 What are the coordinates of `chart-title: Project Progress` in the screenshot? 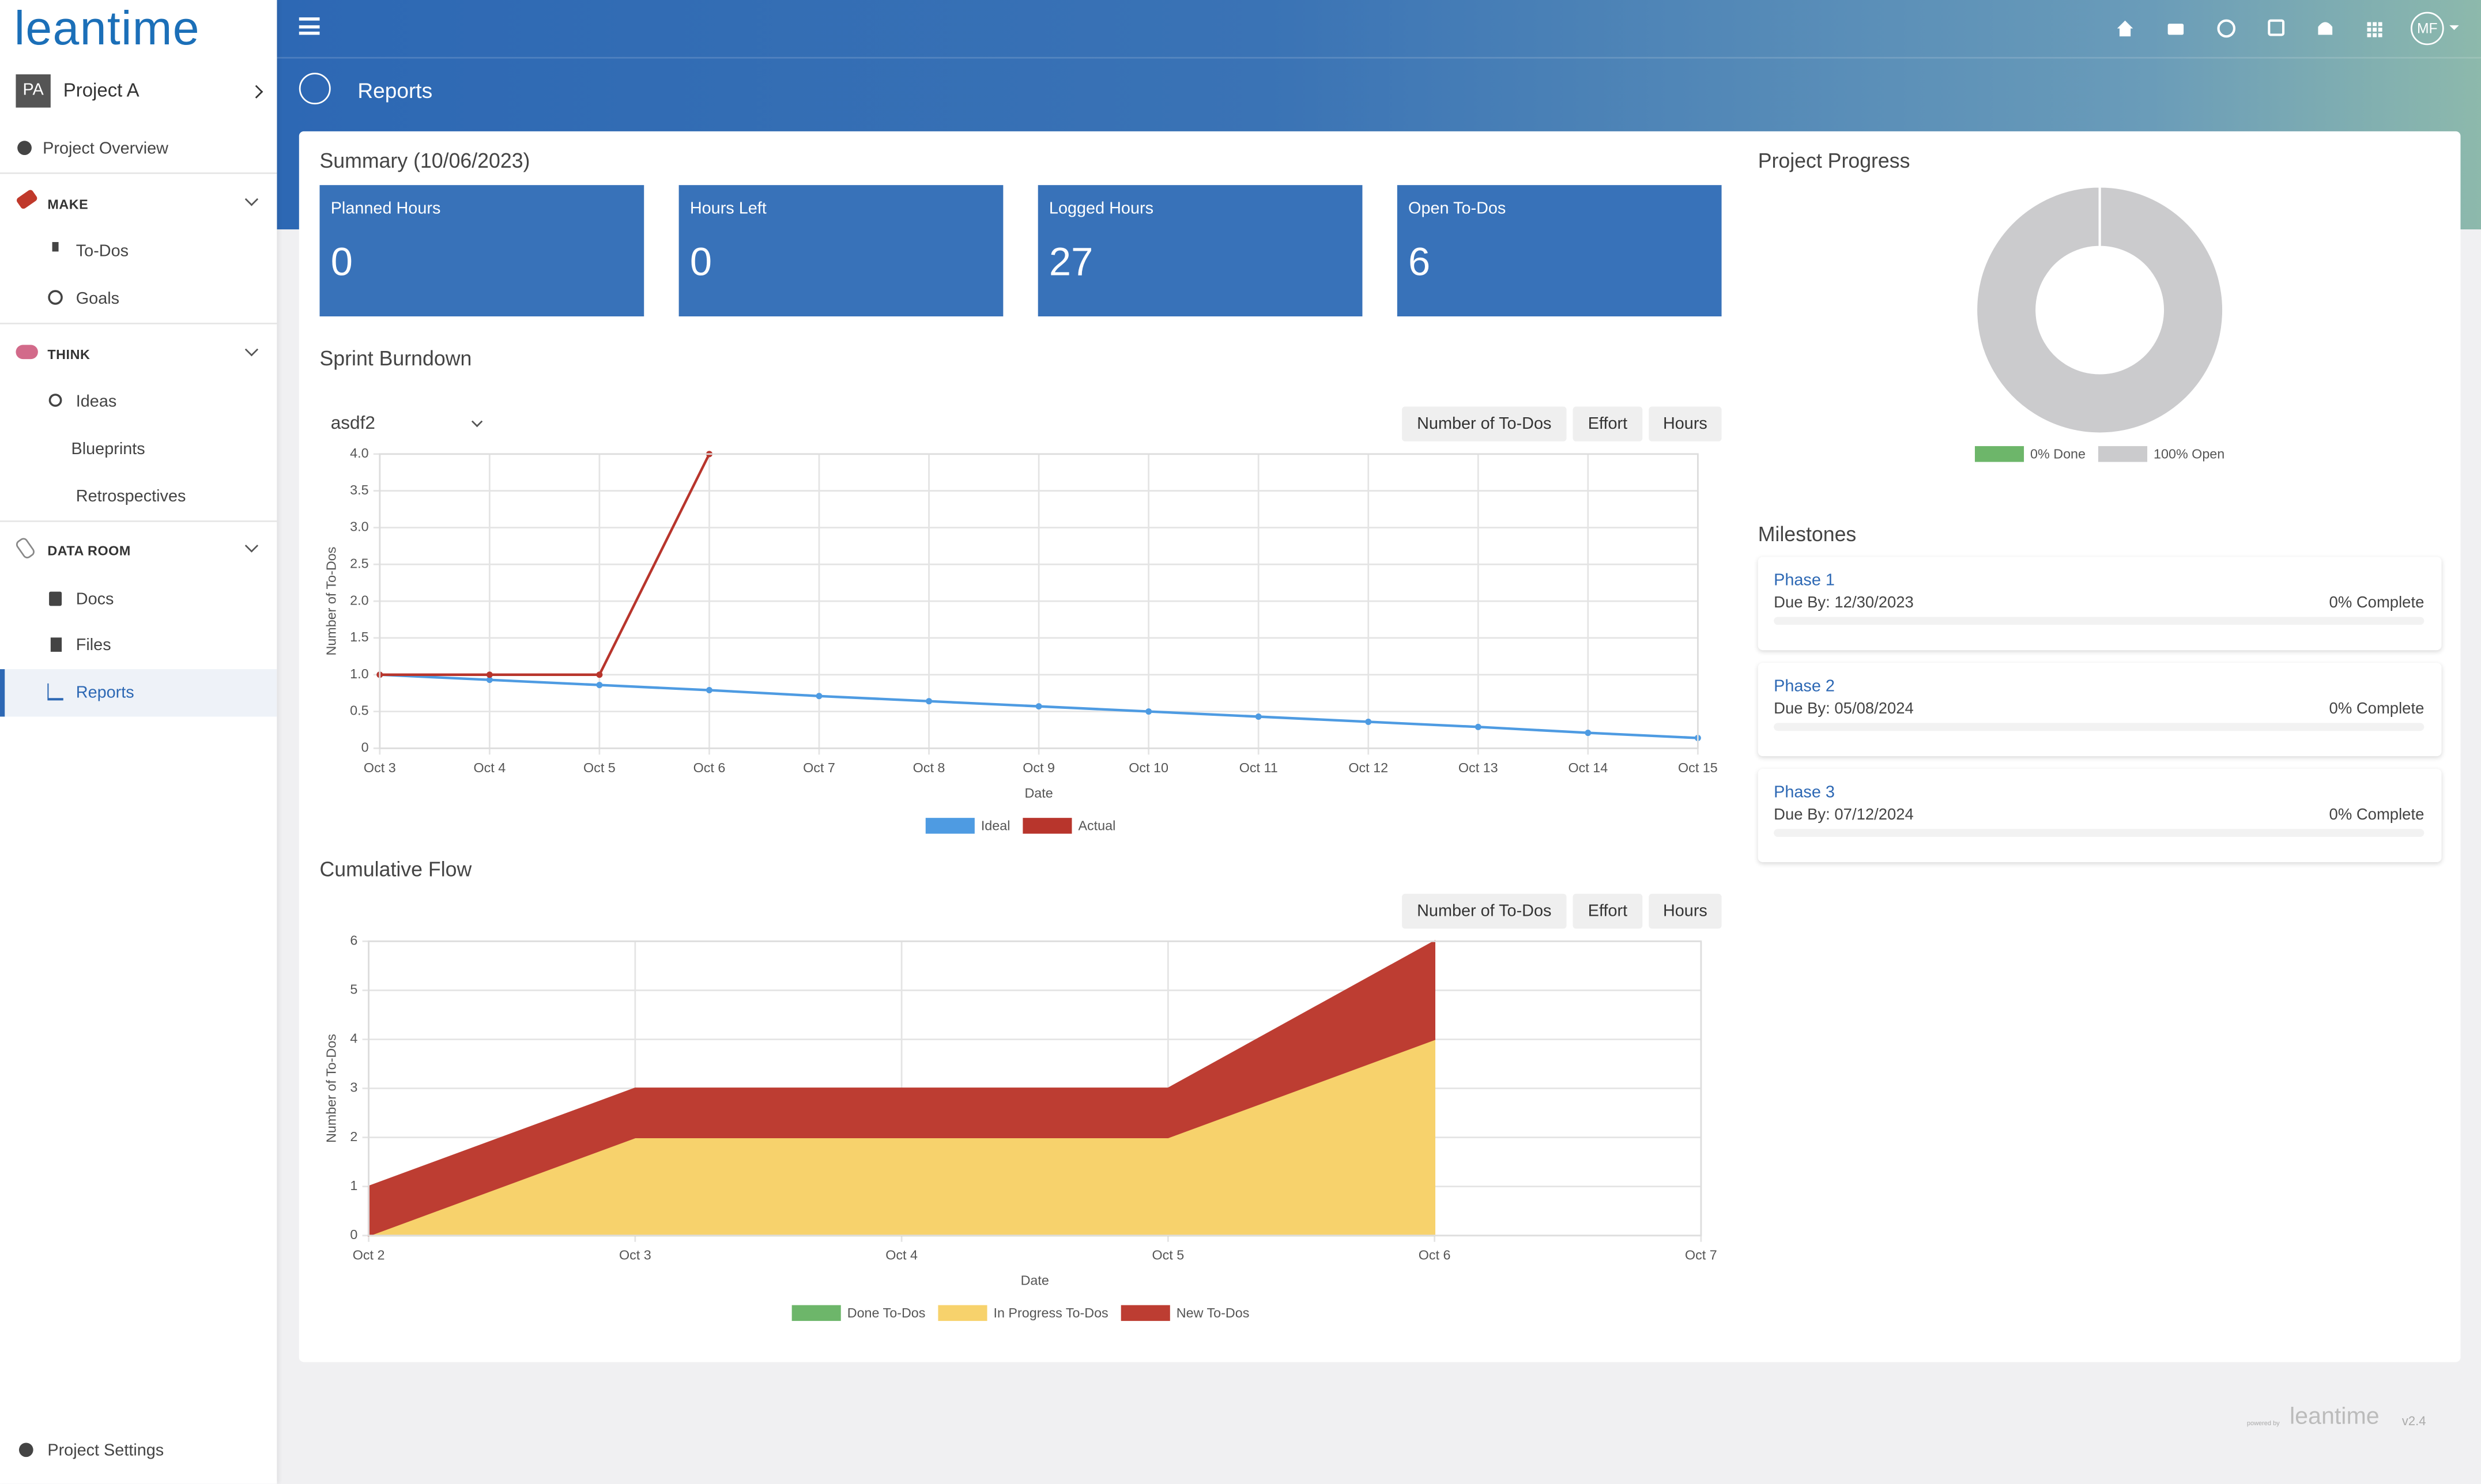 It's located at (1834, 161).